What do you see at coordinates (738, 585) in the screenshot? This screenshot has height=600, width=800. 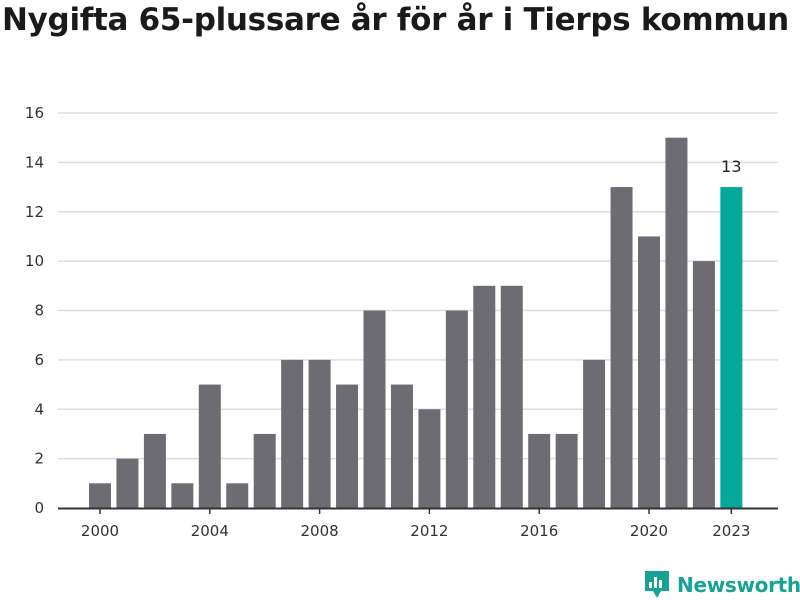 I see `brand-name: Newsworthy` at bounding box center [738, 585].